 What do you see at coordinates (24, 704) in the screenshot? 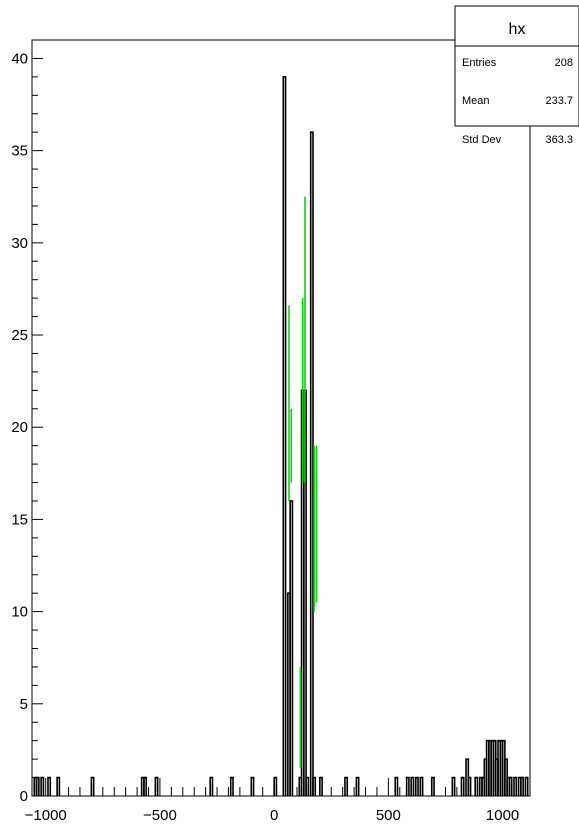
I see `y-tick-label: 5` at bounding box center [24, 704].